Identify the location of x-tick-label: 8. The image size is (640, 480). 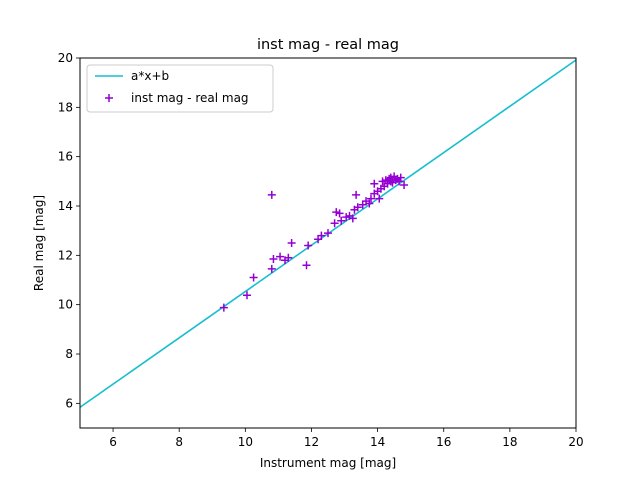
(179, 442).